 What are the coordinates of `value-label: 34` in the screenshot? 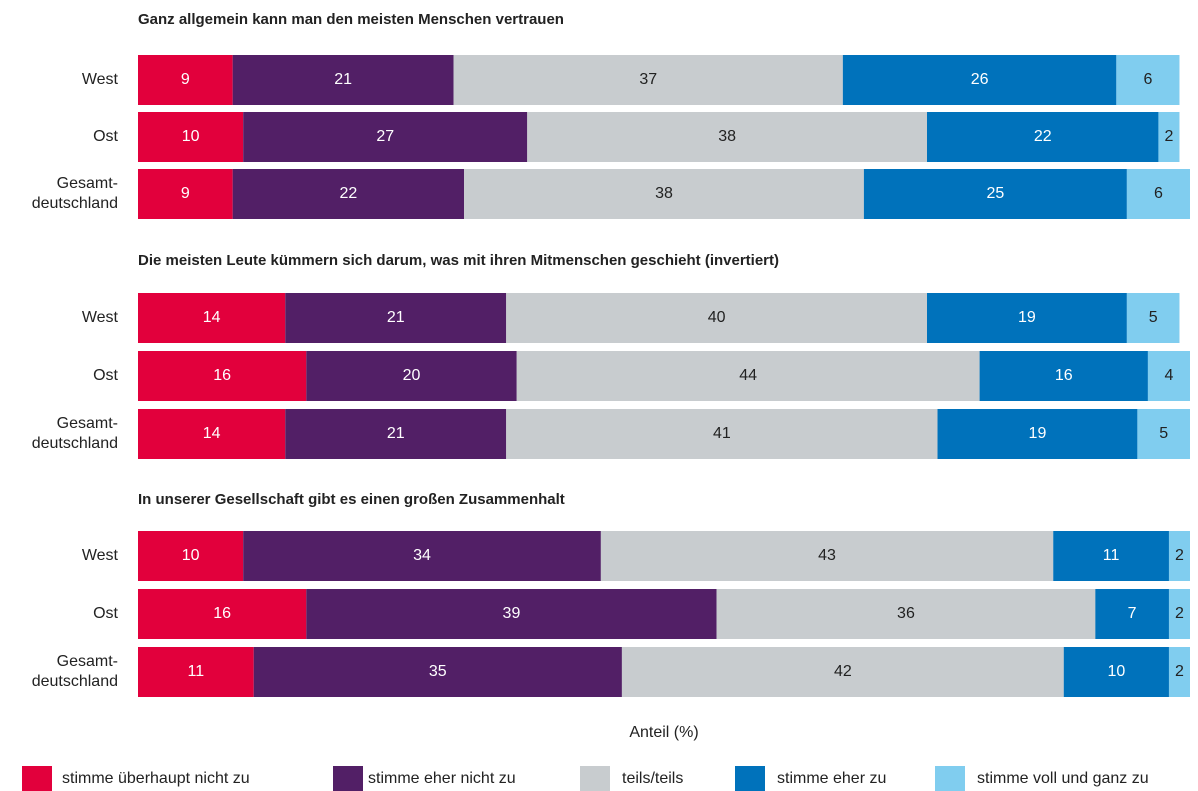 It's located at (422, 555).